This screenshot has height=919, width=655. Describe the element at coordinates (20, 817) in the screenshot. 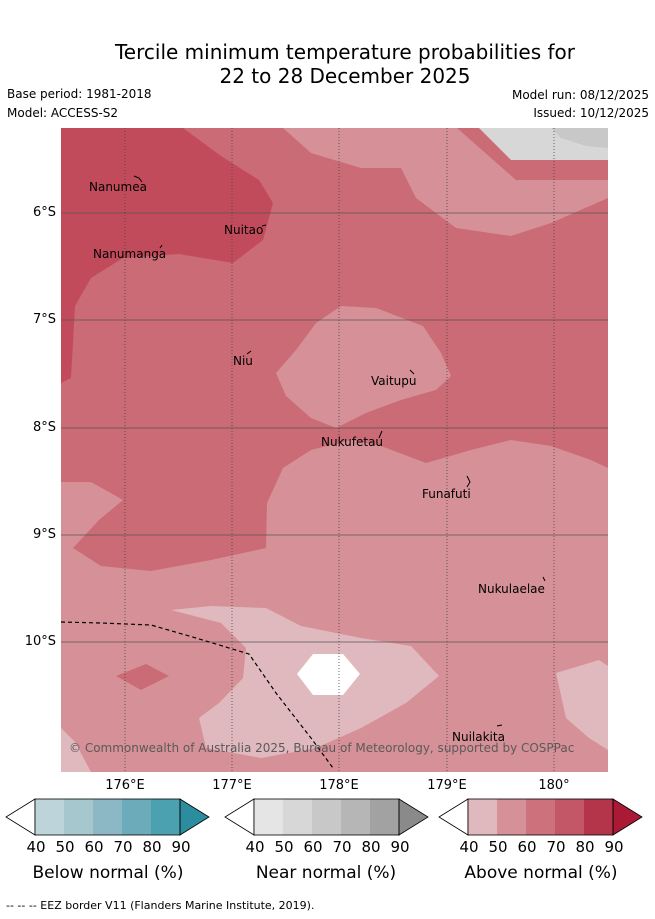

I see `below-extend-low` at that location.